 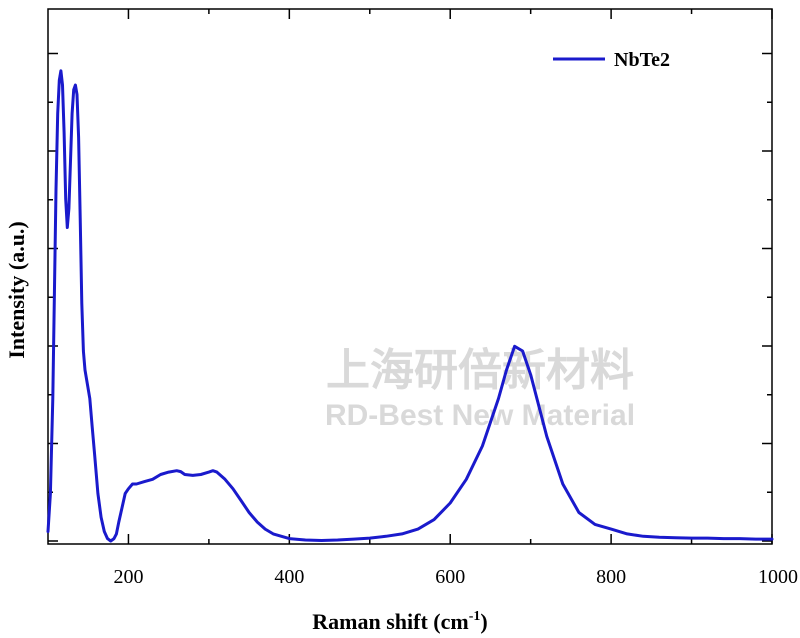 What do you see at coordinates (611, 577) in the screenshot?
I see `x-tick-label: 800` at bounding box center [611, 577].